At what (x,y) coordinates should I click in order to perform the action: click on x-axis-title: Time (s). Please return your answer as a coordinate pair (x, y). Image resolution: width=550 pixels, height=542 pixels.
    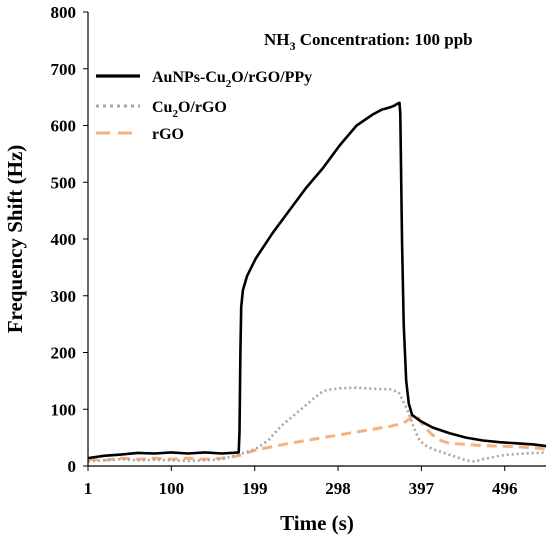
    Looking at the image, I should click on (317, 523).